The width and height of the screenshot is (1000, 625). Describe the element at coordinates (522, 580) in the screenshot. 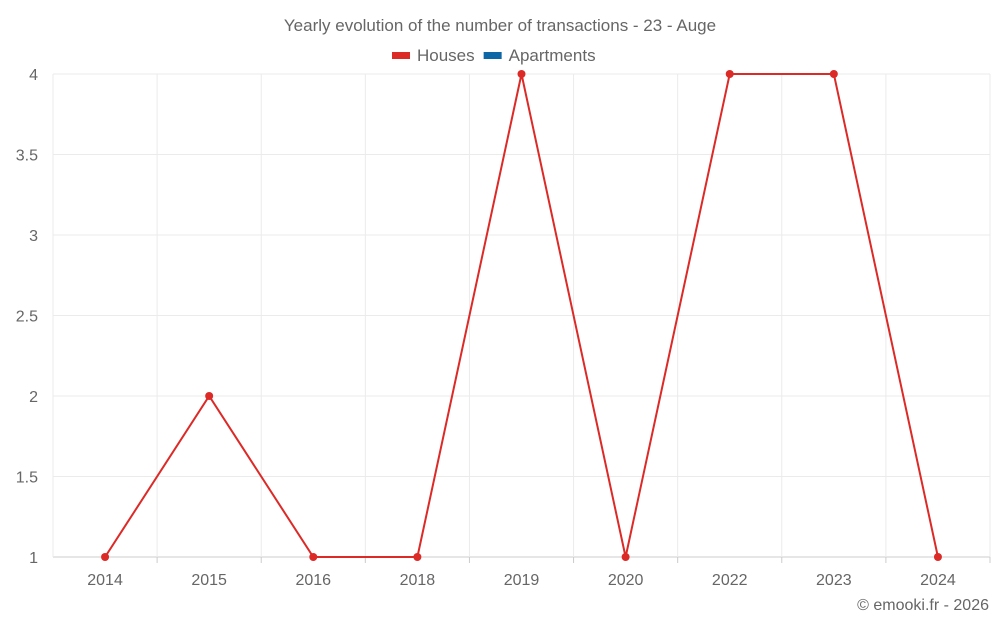

I see `x-tick-label: 2019` at that location.